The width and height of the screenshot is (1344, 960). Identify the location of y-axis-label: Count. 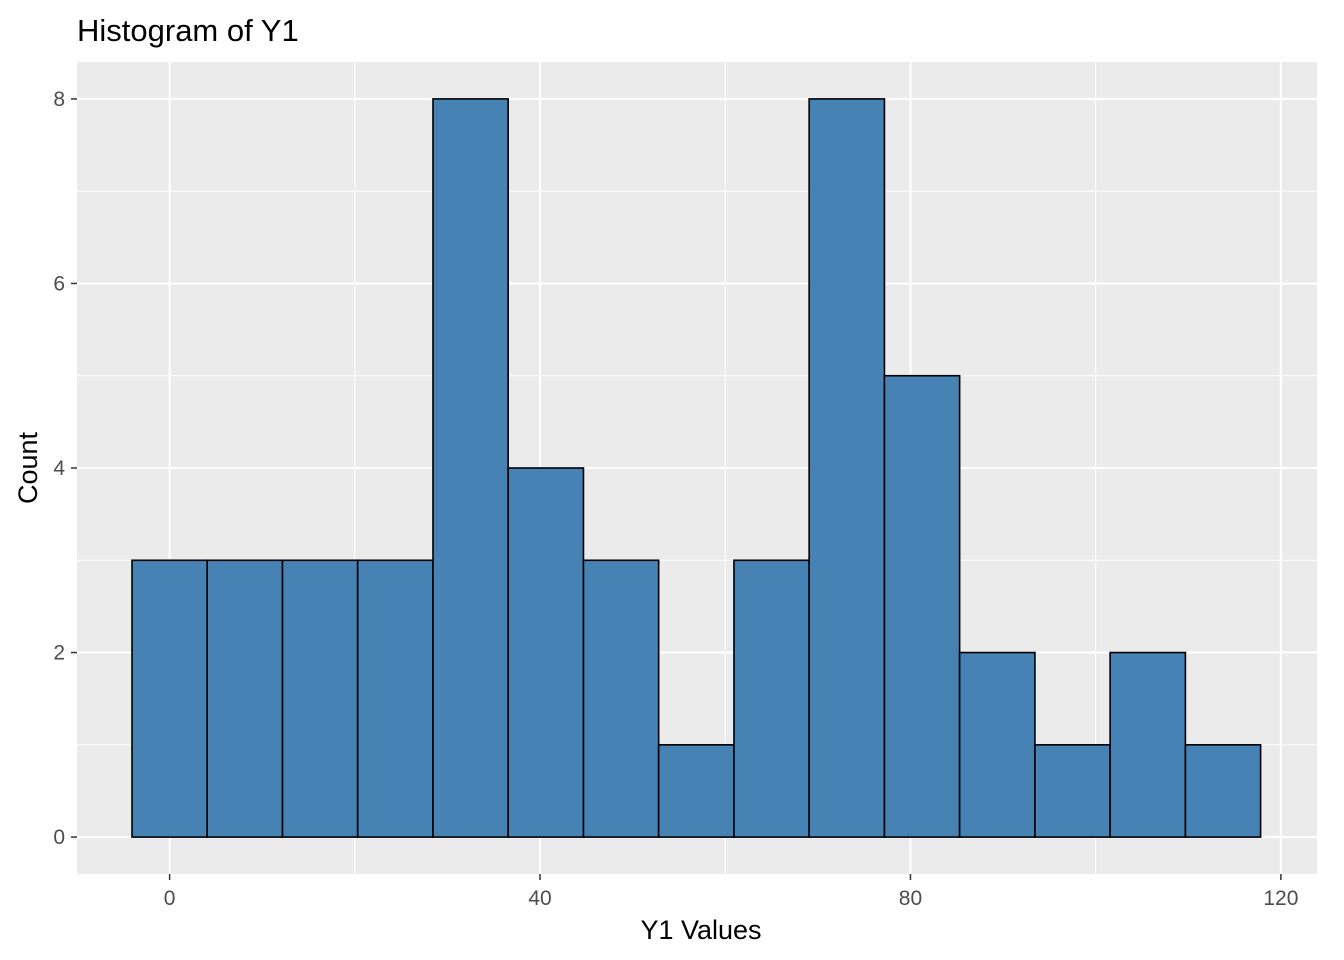
(28, 467).